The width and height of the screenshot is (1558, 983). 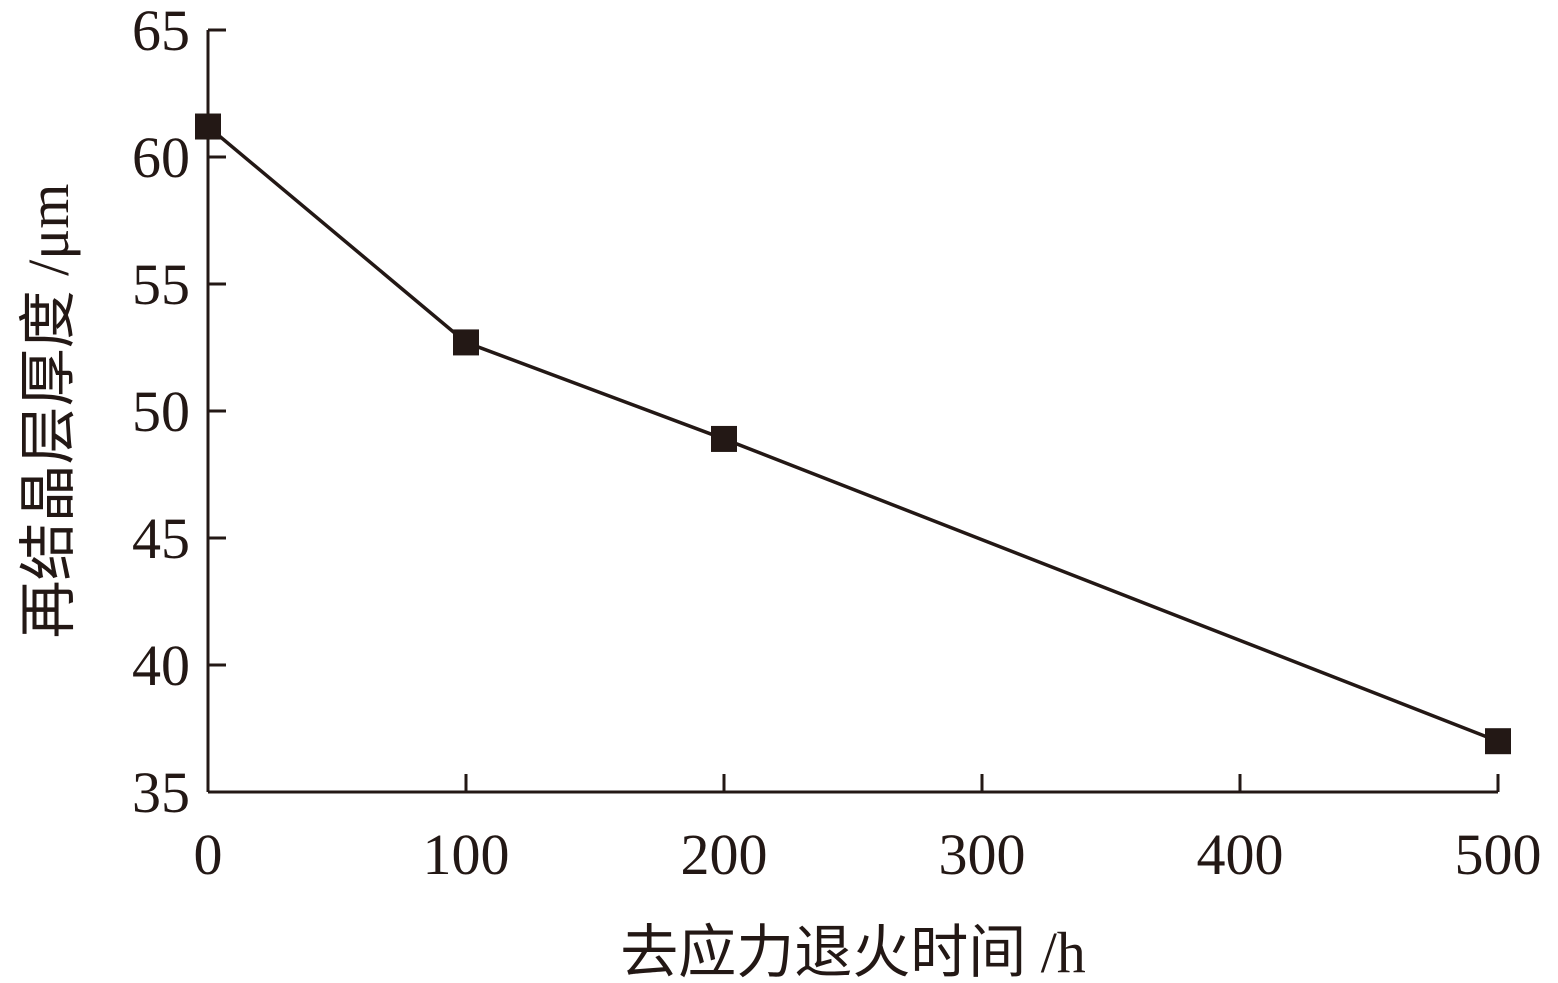 What do you see at coordinates (208, 854) in the screenshot?
I see `x-tick-label: 0` at bounding box center [208, 854].